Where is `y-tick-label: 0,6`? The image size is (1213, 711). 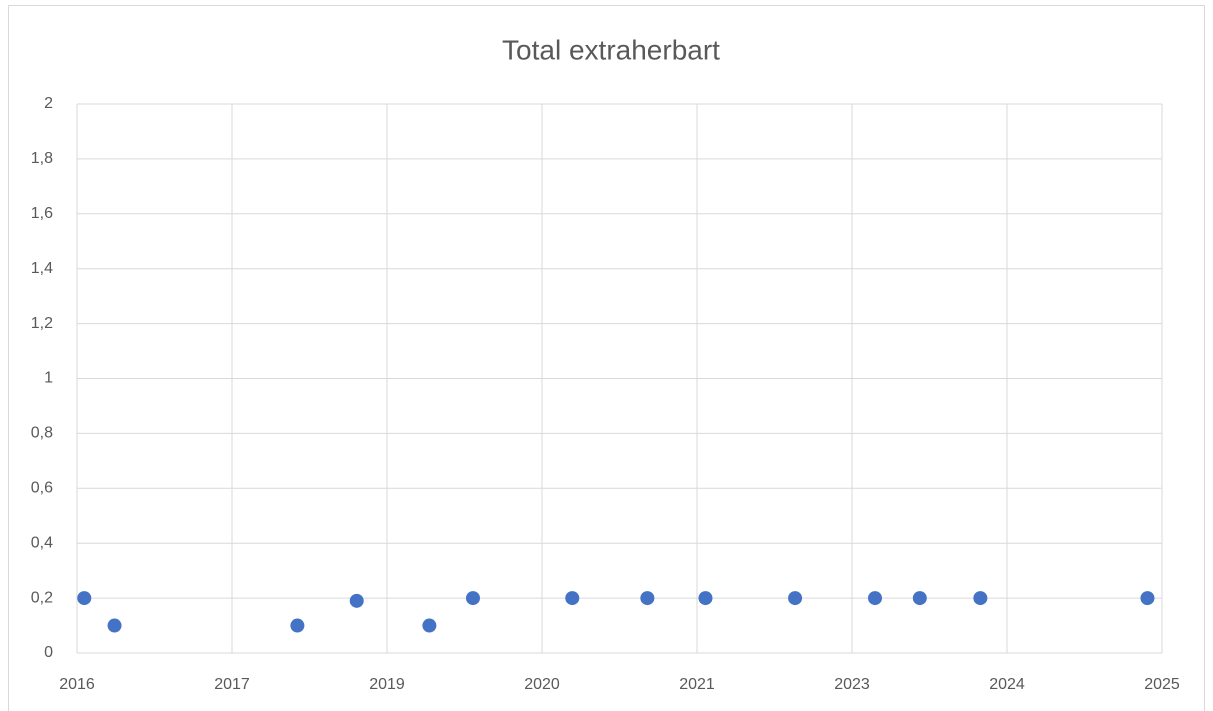
y-tick-label: 0,6 is located at coordinates (42, 488).